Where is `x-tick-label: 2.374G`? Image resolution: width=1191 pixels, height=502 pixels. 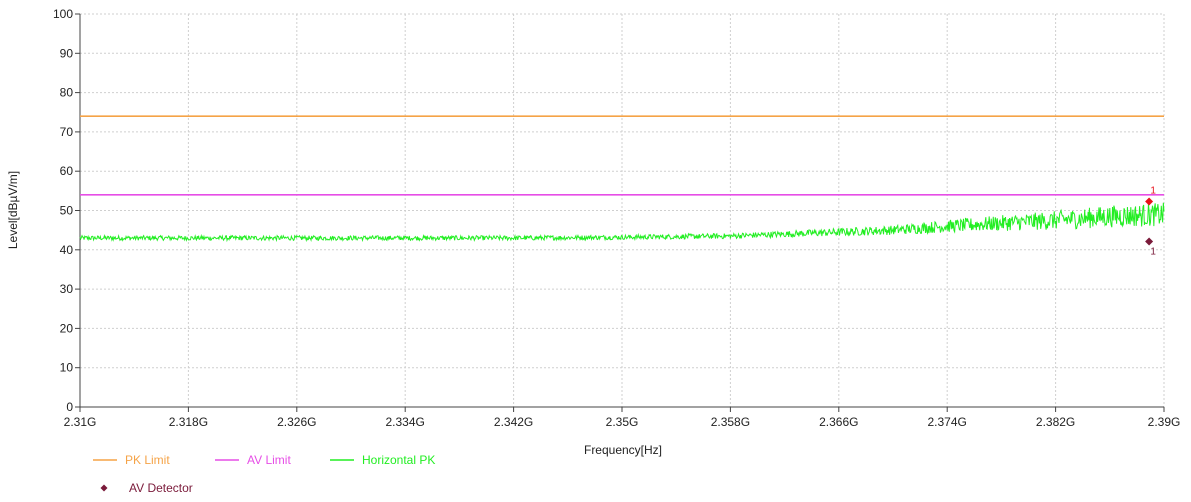
x-tick-label: 2.374G is located at coordinates (947, 422).